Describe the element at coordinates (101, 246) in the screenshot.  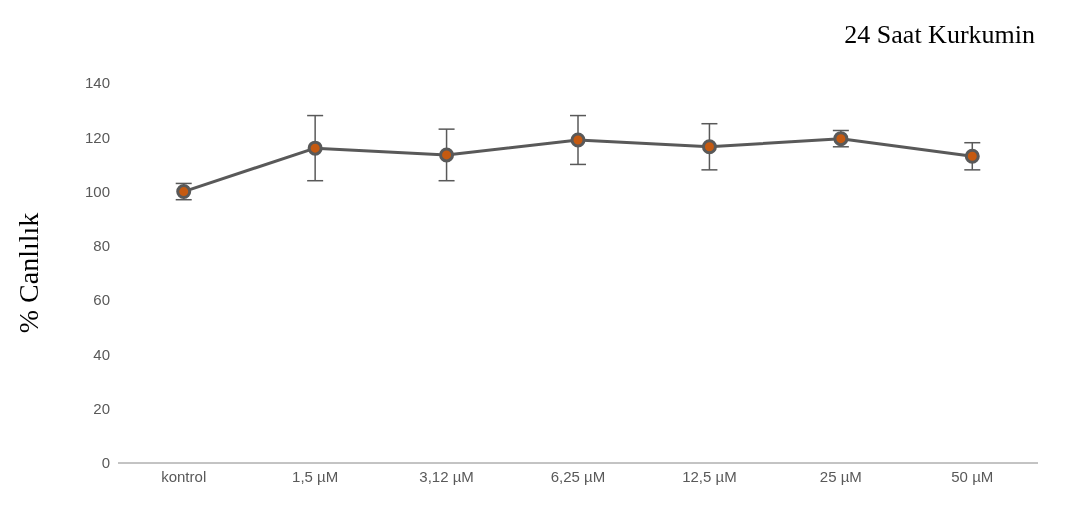
I see `y-tick-label: 80` at that location.